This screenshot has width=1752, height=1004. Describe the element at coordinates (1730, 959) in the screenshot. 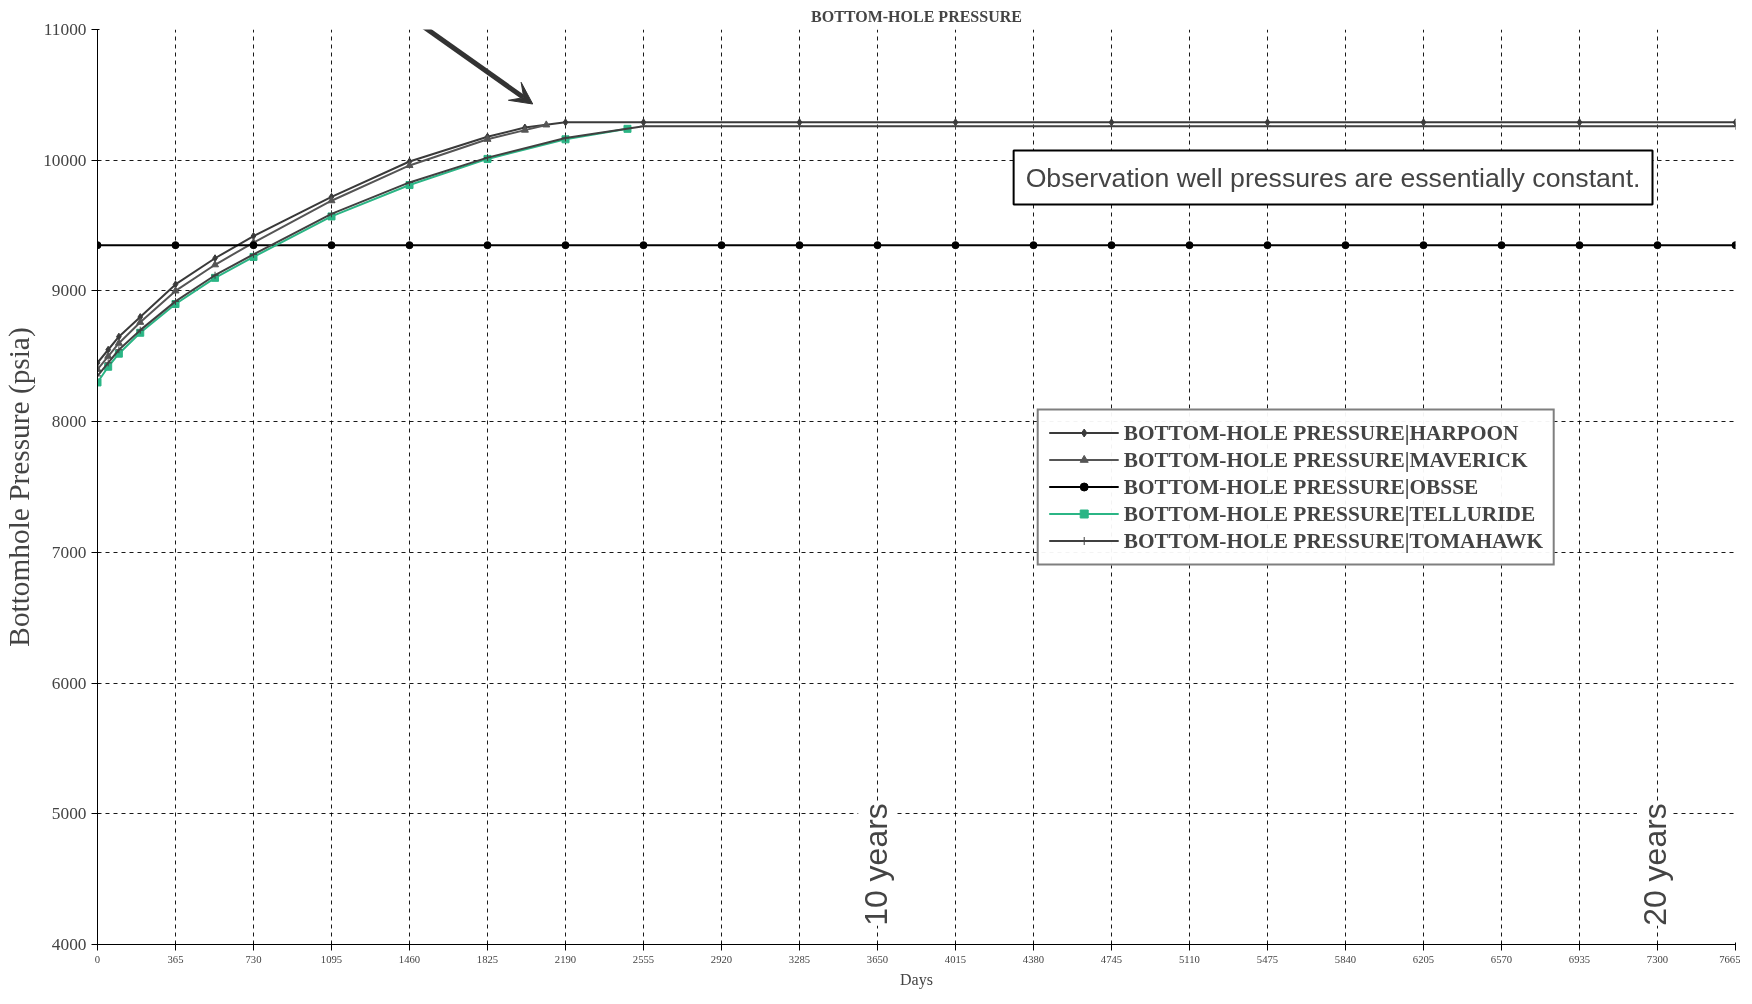

I see `x-tick-label: 7665` at that location.